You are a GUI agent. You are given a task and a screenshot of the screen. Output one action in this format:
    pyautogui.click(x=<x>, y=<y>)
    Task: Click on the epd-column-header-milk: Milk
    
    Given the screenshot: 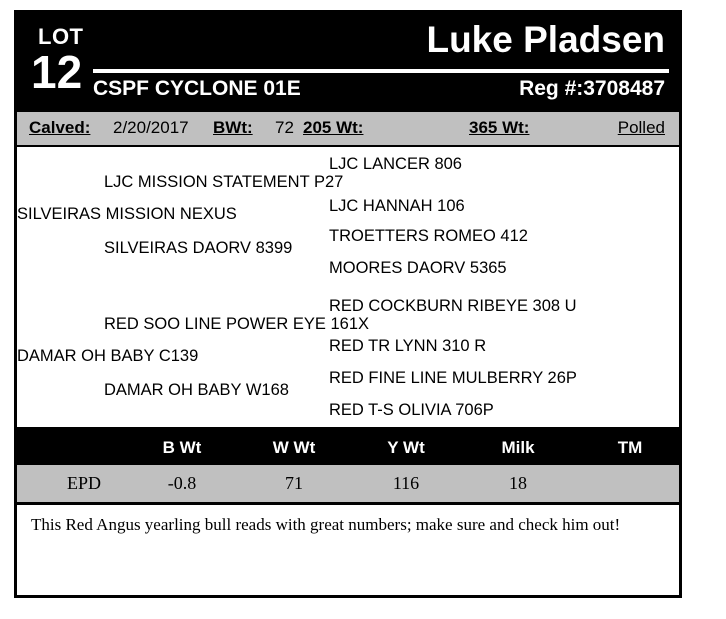 What is the action you would take?
    pyautogui.click(x=518, y=447)
    